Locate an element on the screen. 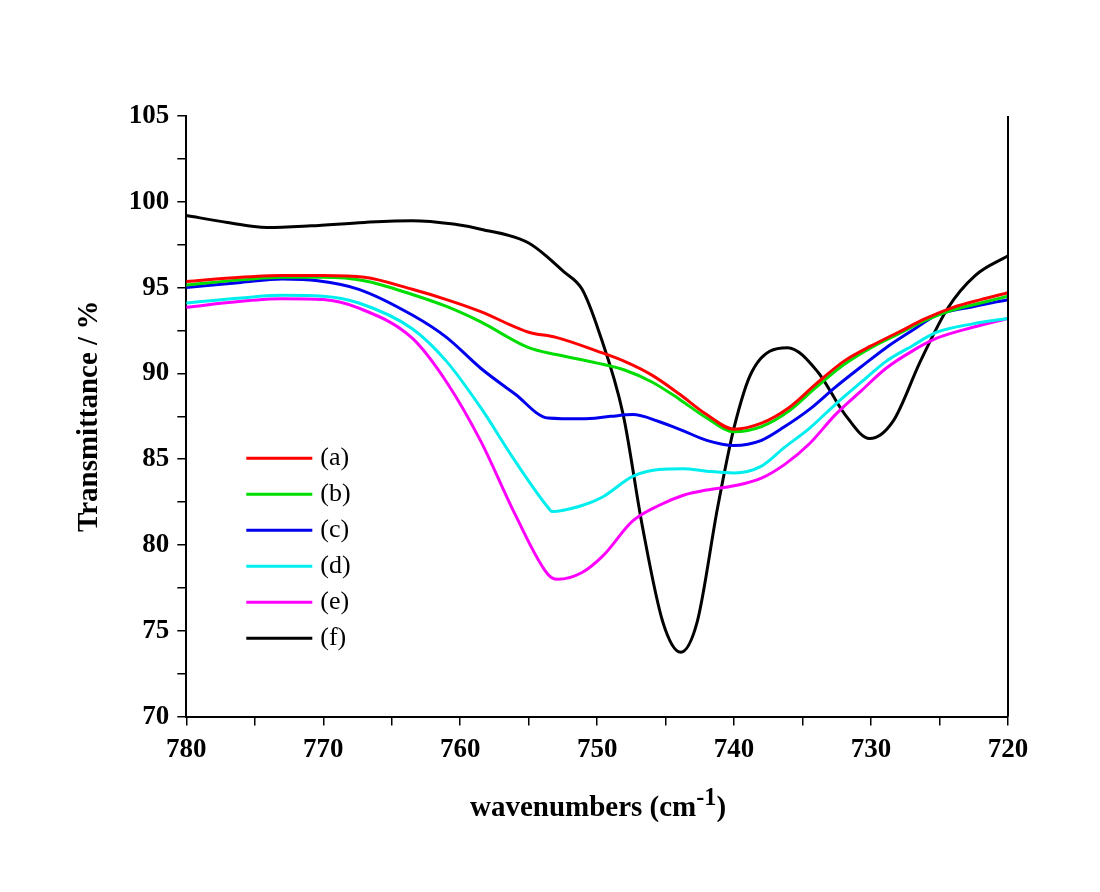 The width and height of the screenshot is (1100, 892). x-axis-title: wavenumbers (cm$^{-1}$) is located at coordinates (598, 803).